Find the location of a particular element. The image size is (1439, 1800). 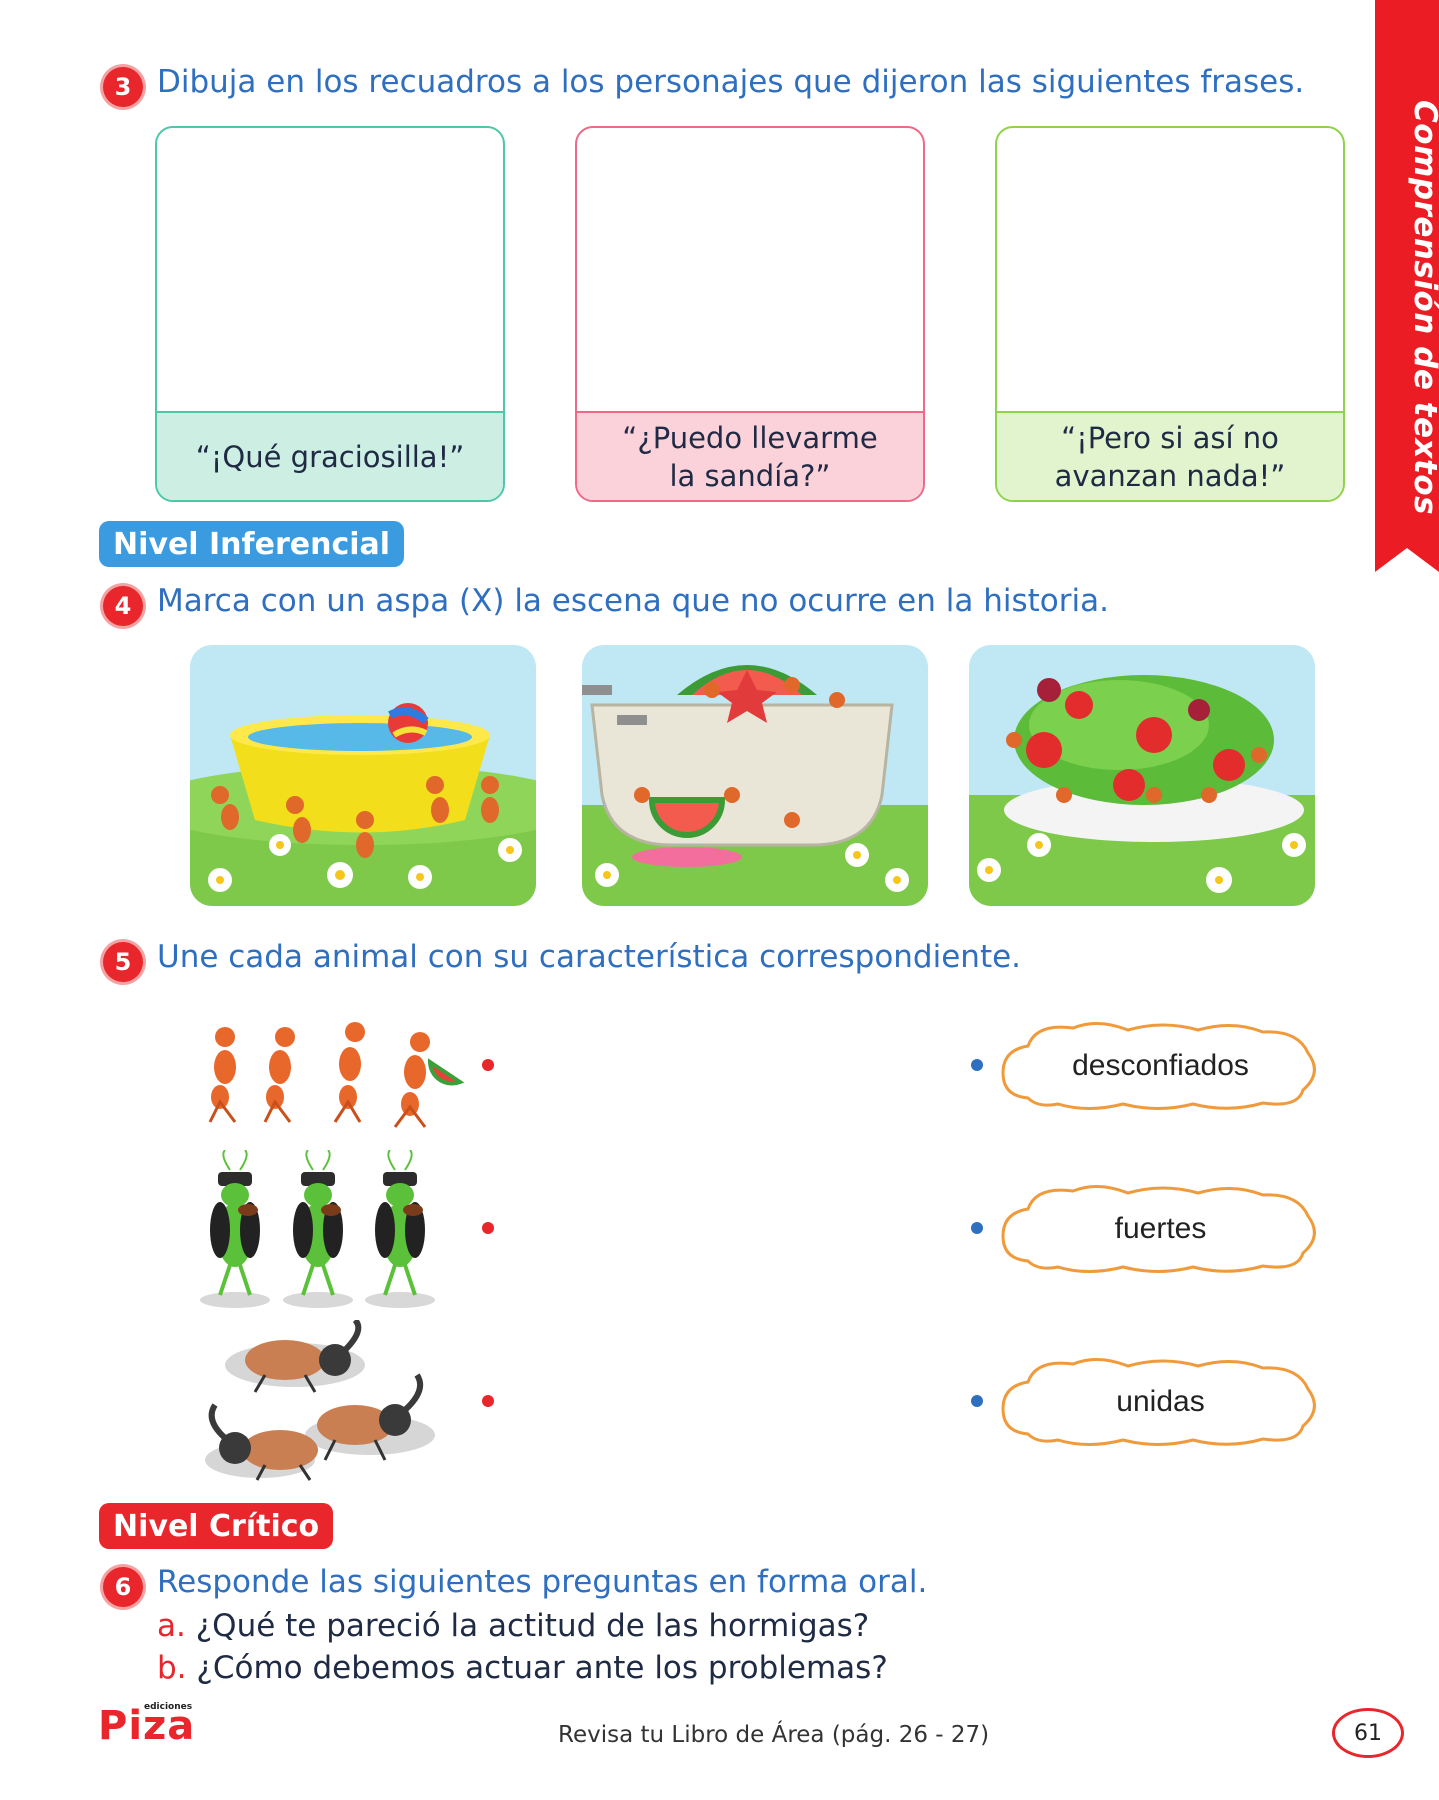

side-tab-ribbon is located at coordinates (1407, 286).